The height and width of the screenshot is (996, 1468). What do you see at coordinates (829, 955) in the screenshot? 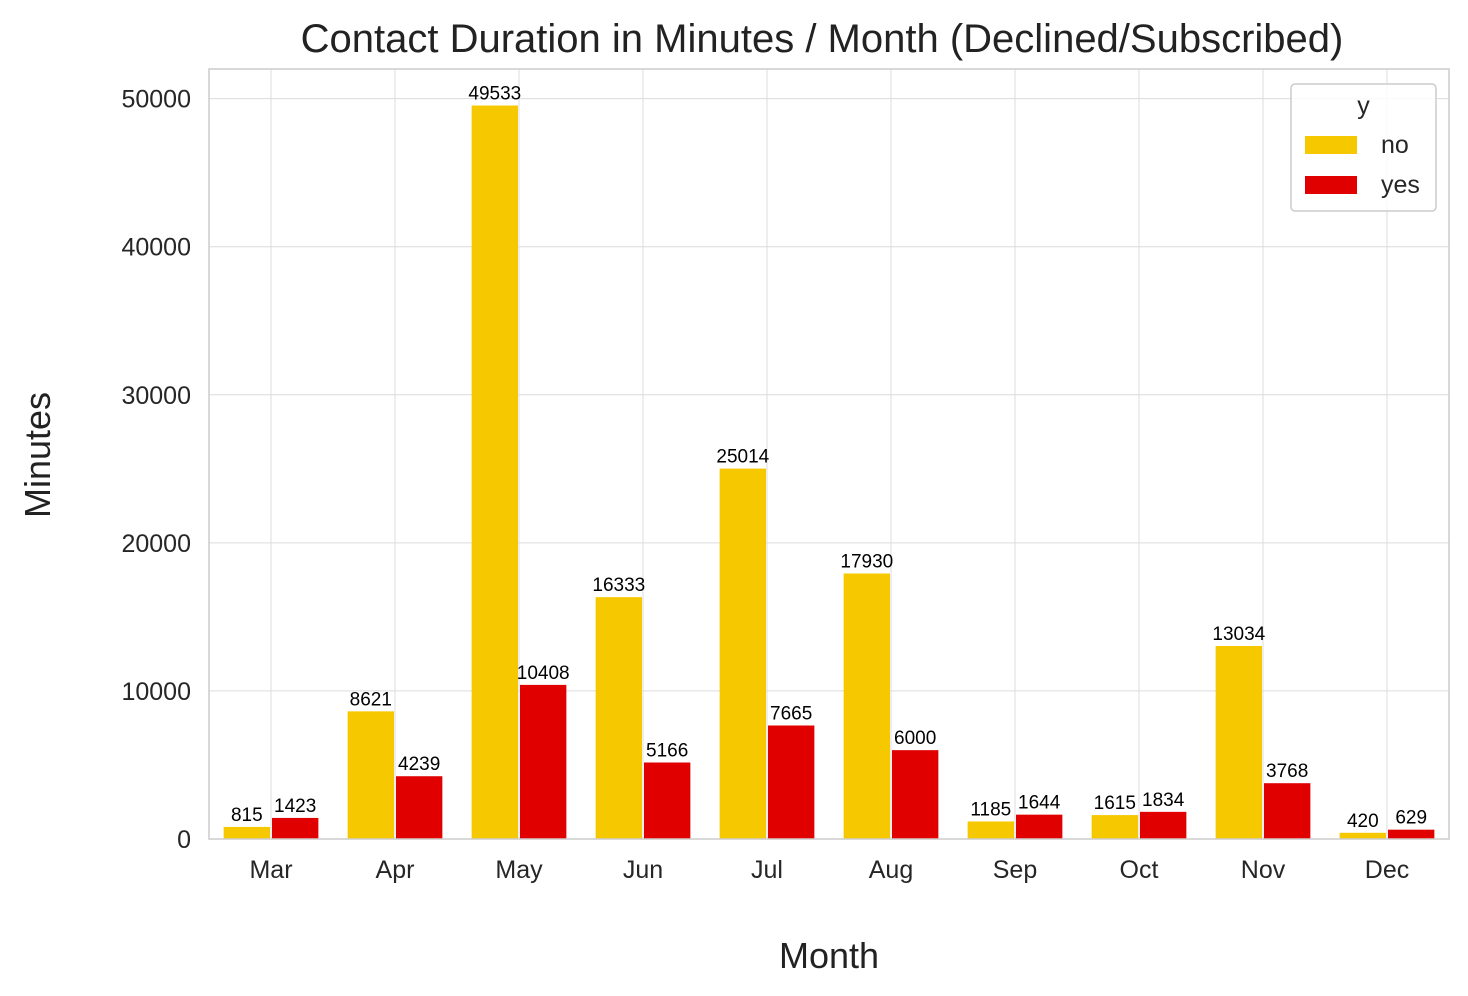
I see `x-axis-label: Month` at bounding box center [829, 955].